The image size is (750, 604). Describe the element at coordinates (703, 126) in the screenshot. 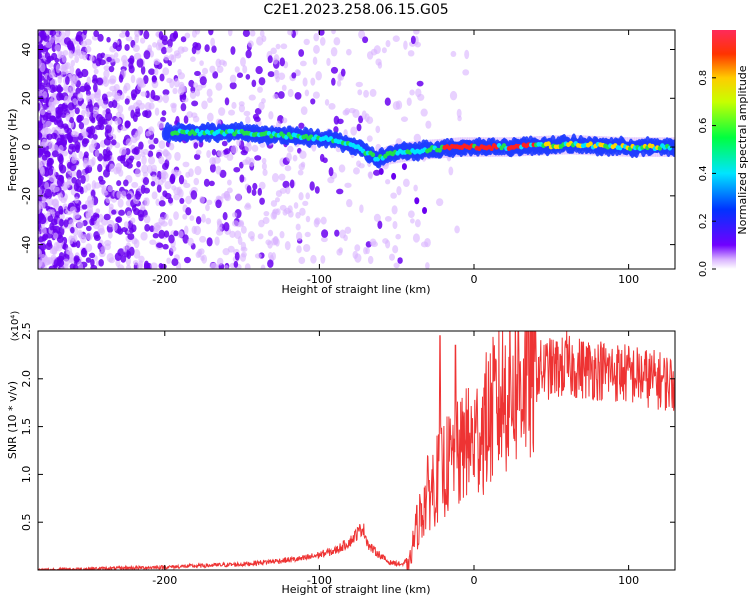

I see `colorbar-tick-label: 0.6` at that location.